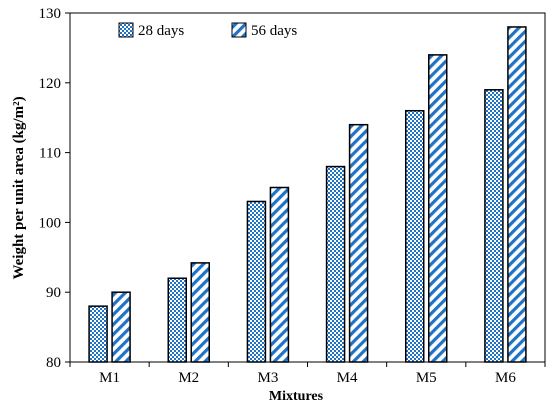 This screenshot has height=410, width=550. I want to click on bar-56-days-M2, so click(200, 312).